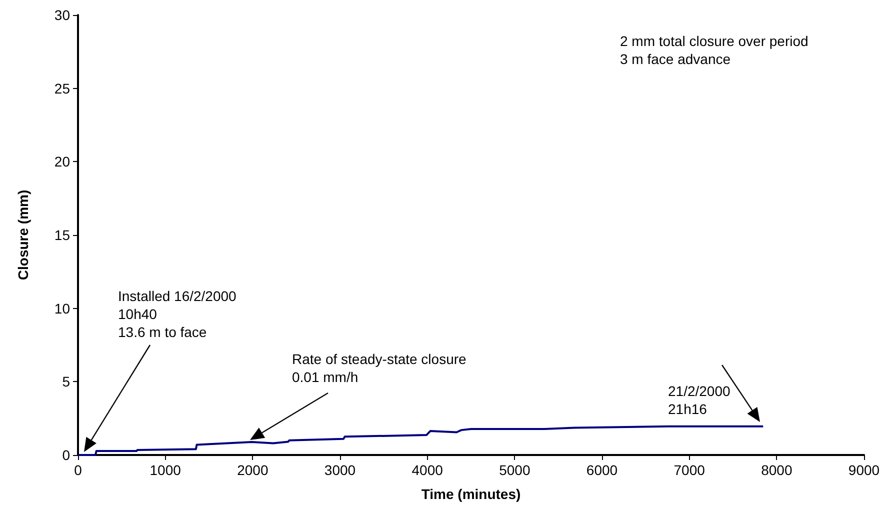 This screenshot has height=529, width=886. I want to click on x-tick-label: 3000, so click(340, 470).